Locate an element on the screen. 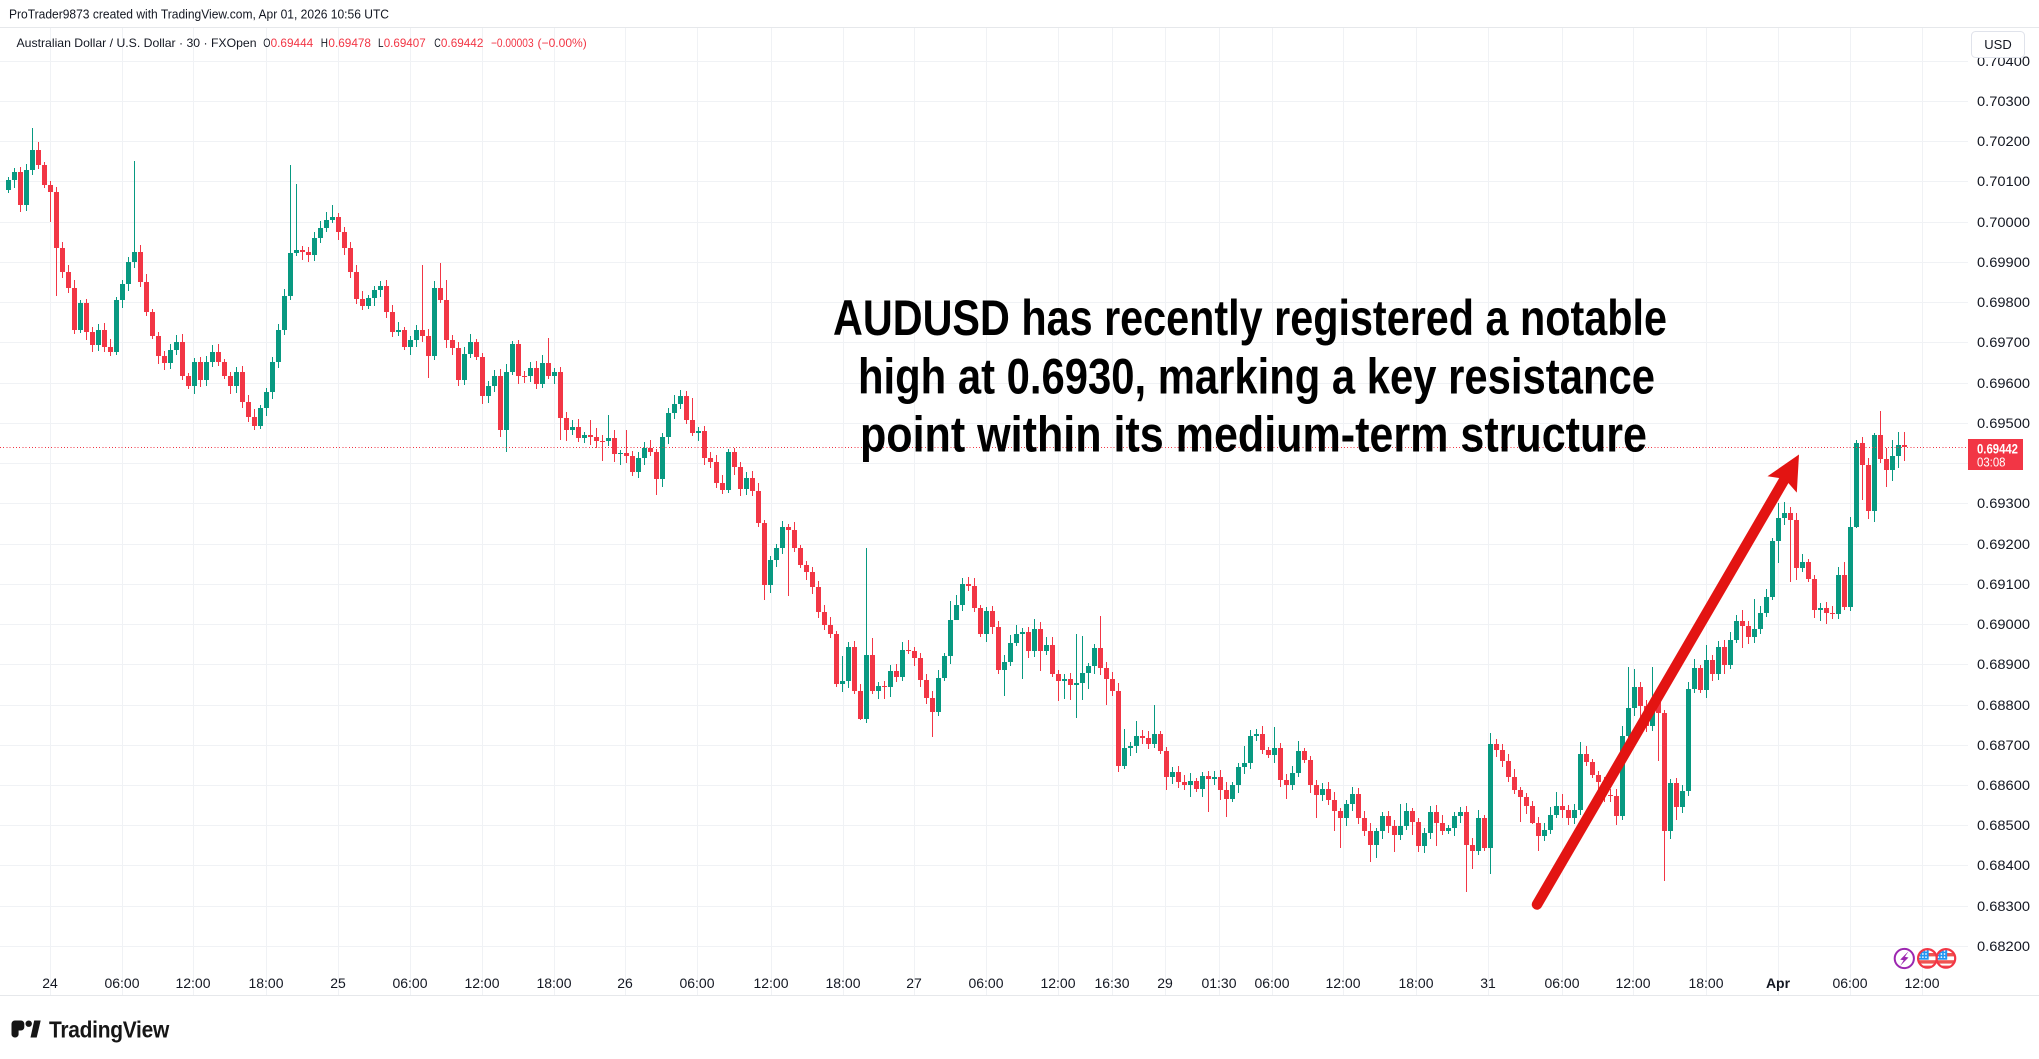 Image resolution: width=2039 pixels, height=1059 pixels. svg-text: Apr is located at coordinates (1778, 983).